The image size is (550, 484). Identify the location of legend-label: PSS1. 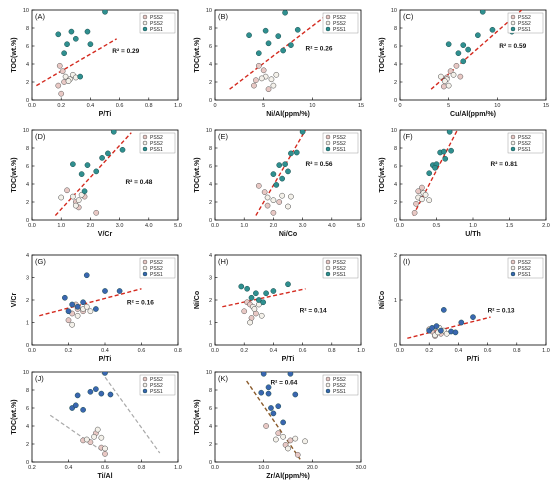
(156, 30).